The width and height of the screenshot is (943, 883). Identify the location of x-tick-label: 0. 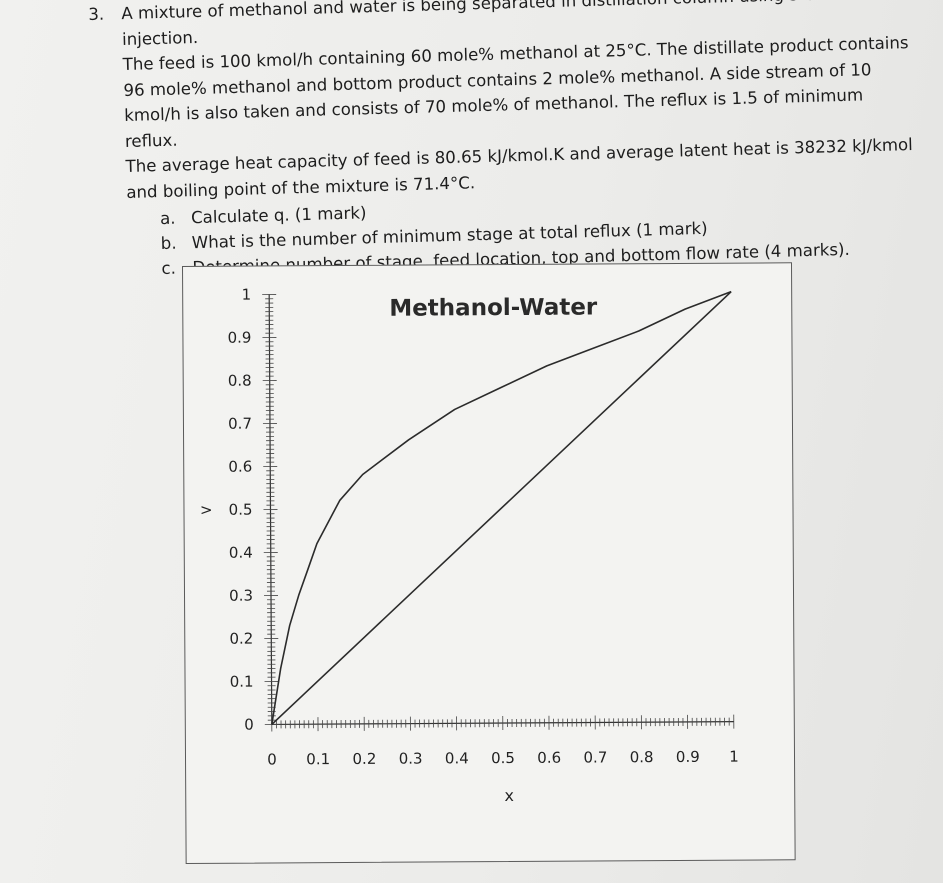
(272, 759).